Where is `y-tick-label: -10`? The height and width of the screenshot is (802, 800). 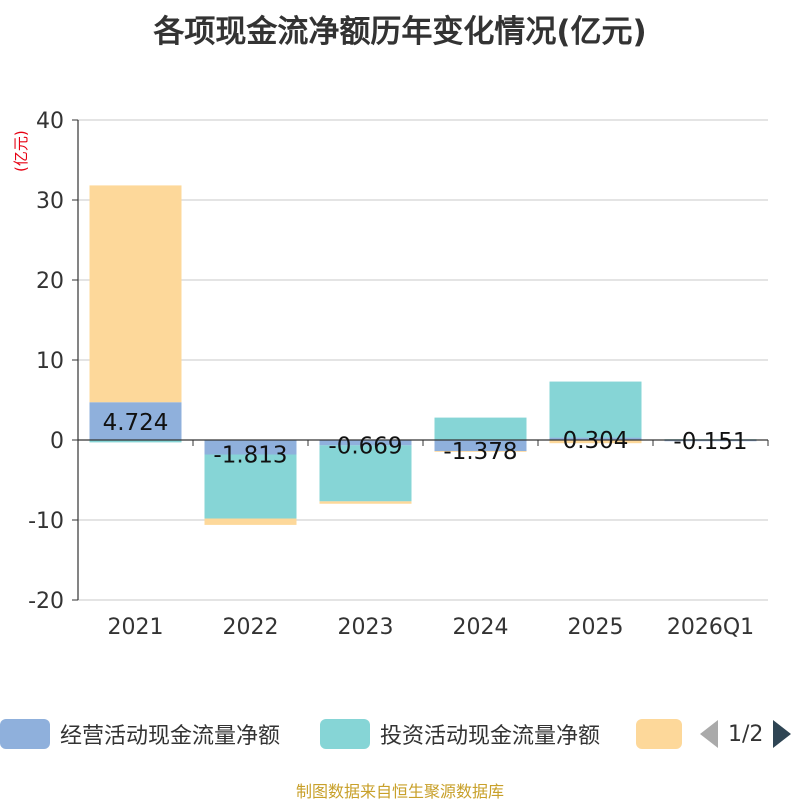 y-tick-label: -10 is located at coordinates (46, 521).